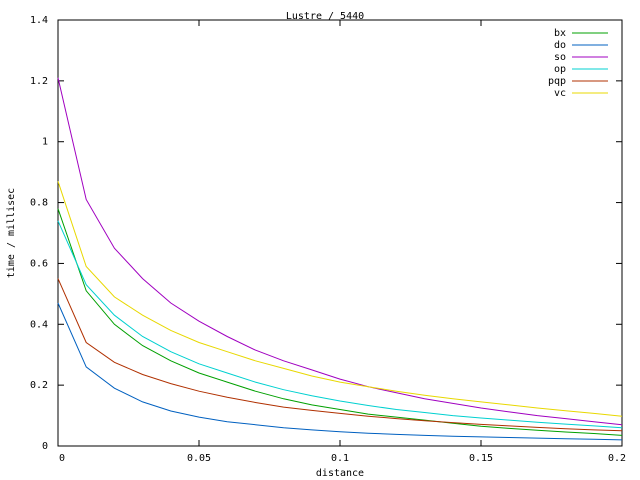 Image resolution: width=640 pixels, height=480 pixels. Describe the element at coordinates (39, 263) in the screenshot. I see `y-tick-label: 0.6` at that location.